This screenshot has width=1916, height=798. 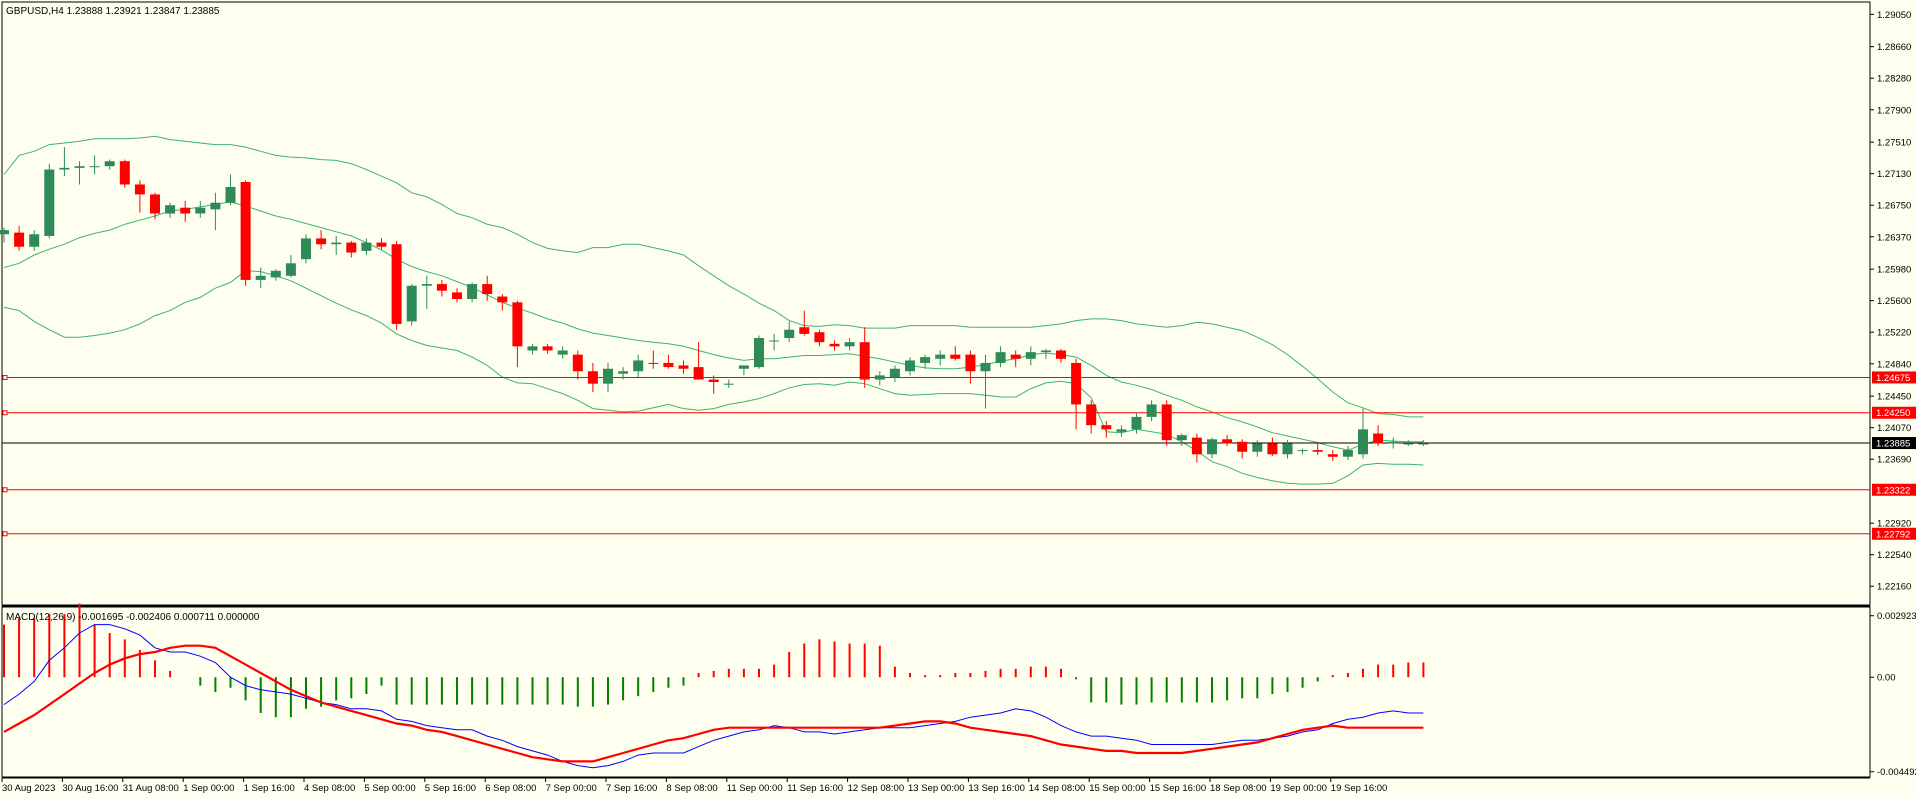 What do you see at coordinates (1894, 79) in the screenshot?
I see `price-tick-label: 1.28280` at bounding box center [1894, 79].